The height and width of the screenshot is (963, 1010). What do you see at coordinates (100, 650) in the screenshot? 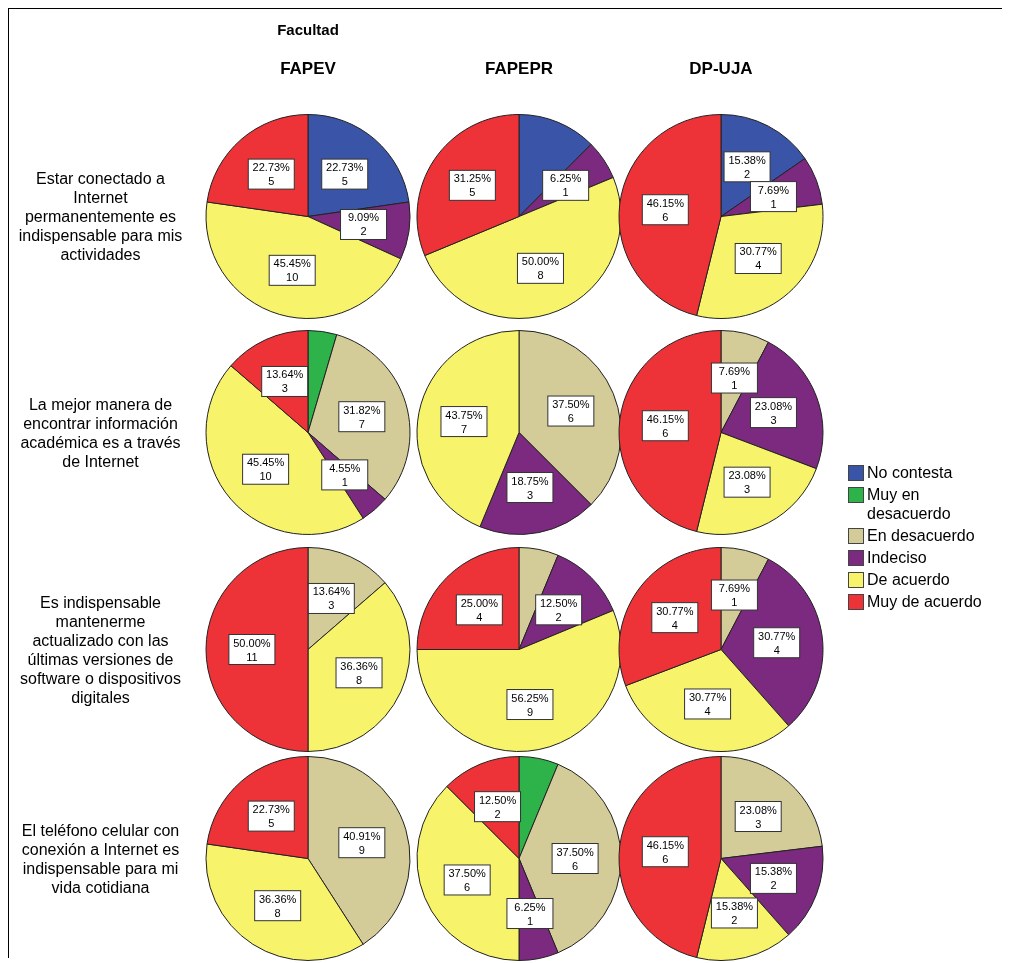
I see `text: Es indispensable mantenerme actualizado con las últimas versiones de software o dispositivos digitales` at bounding box center [100, 650].